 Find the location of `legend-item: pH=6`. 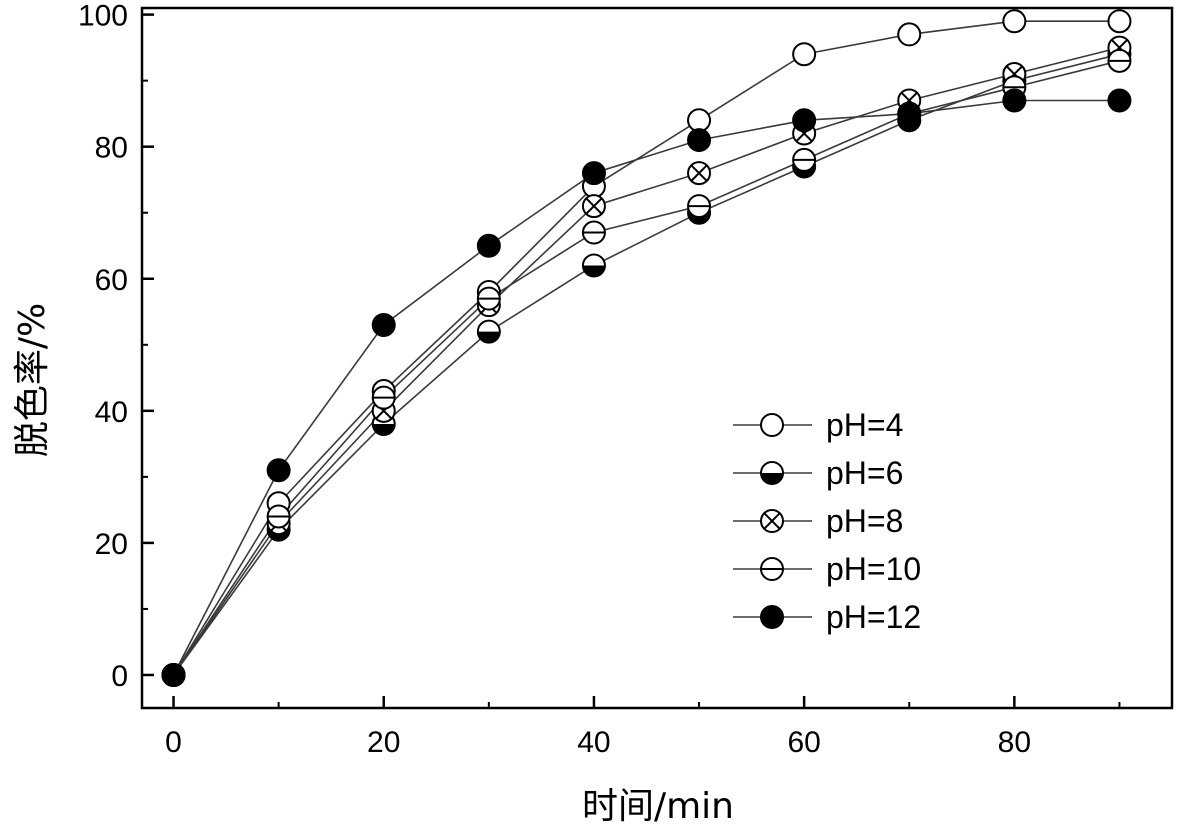

legend-item: pH=6 is located at coordinates (818, 473).